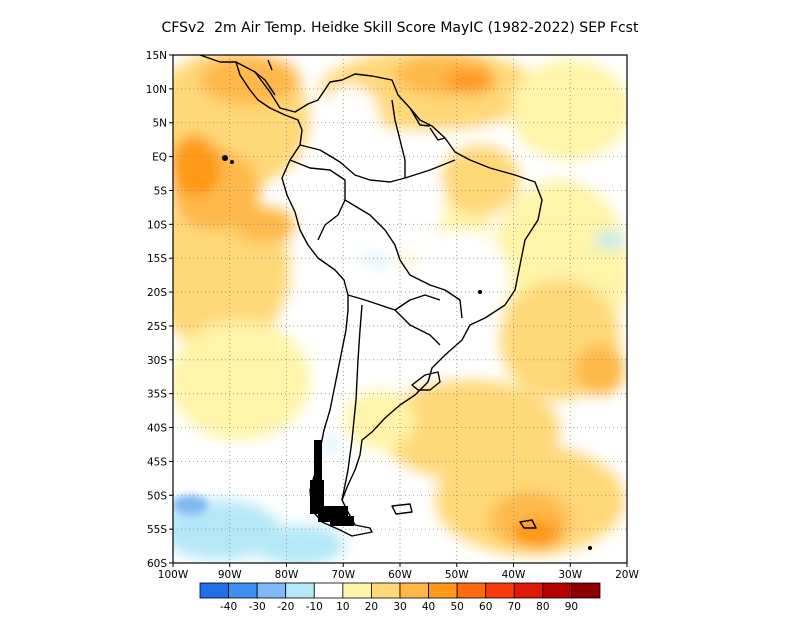 The image size is (800, 618). Describe the element at coordinates (159, 158) in the screenshot. I see `lat-tick-label: EQ` at that location.